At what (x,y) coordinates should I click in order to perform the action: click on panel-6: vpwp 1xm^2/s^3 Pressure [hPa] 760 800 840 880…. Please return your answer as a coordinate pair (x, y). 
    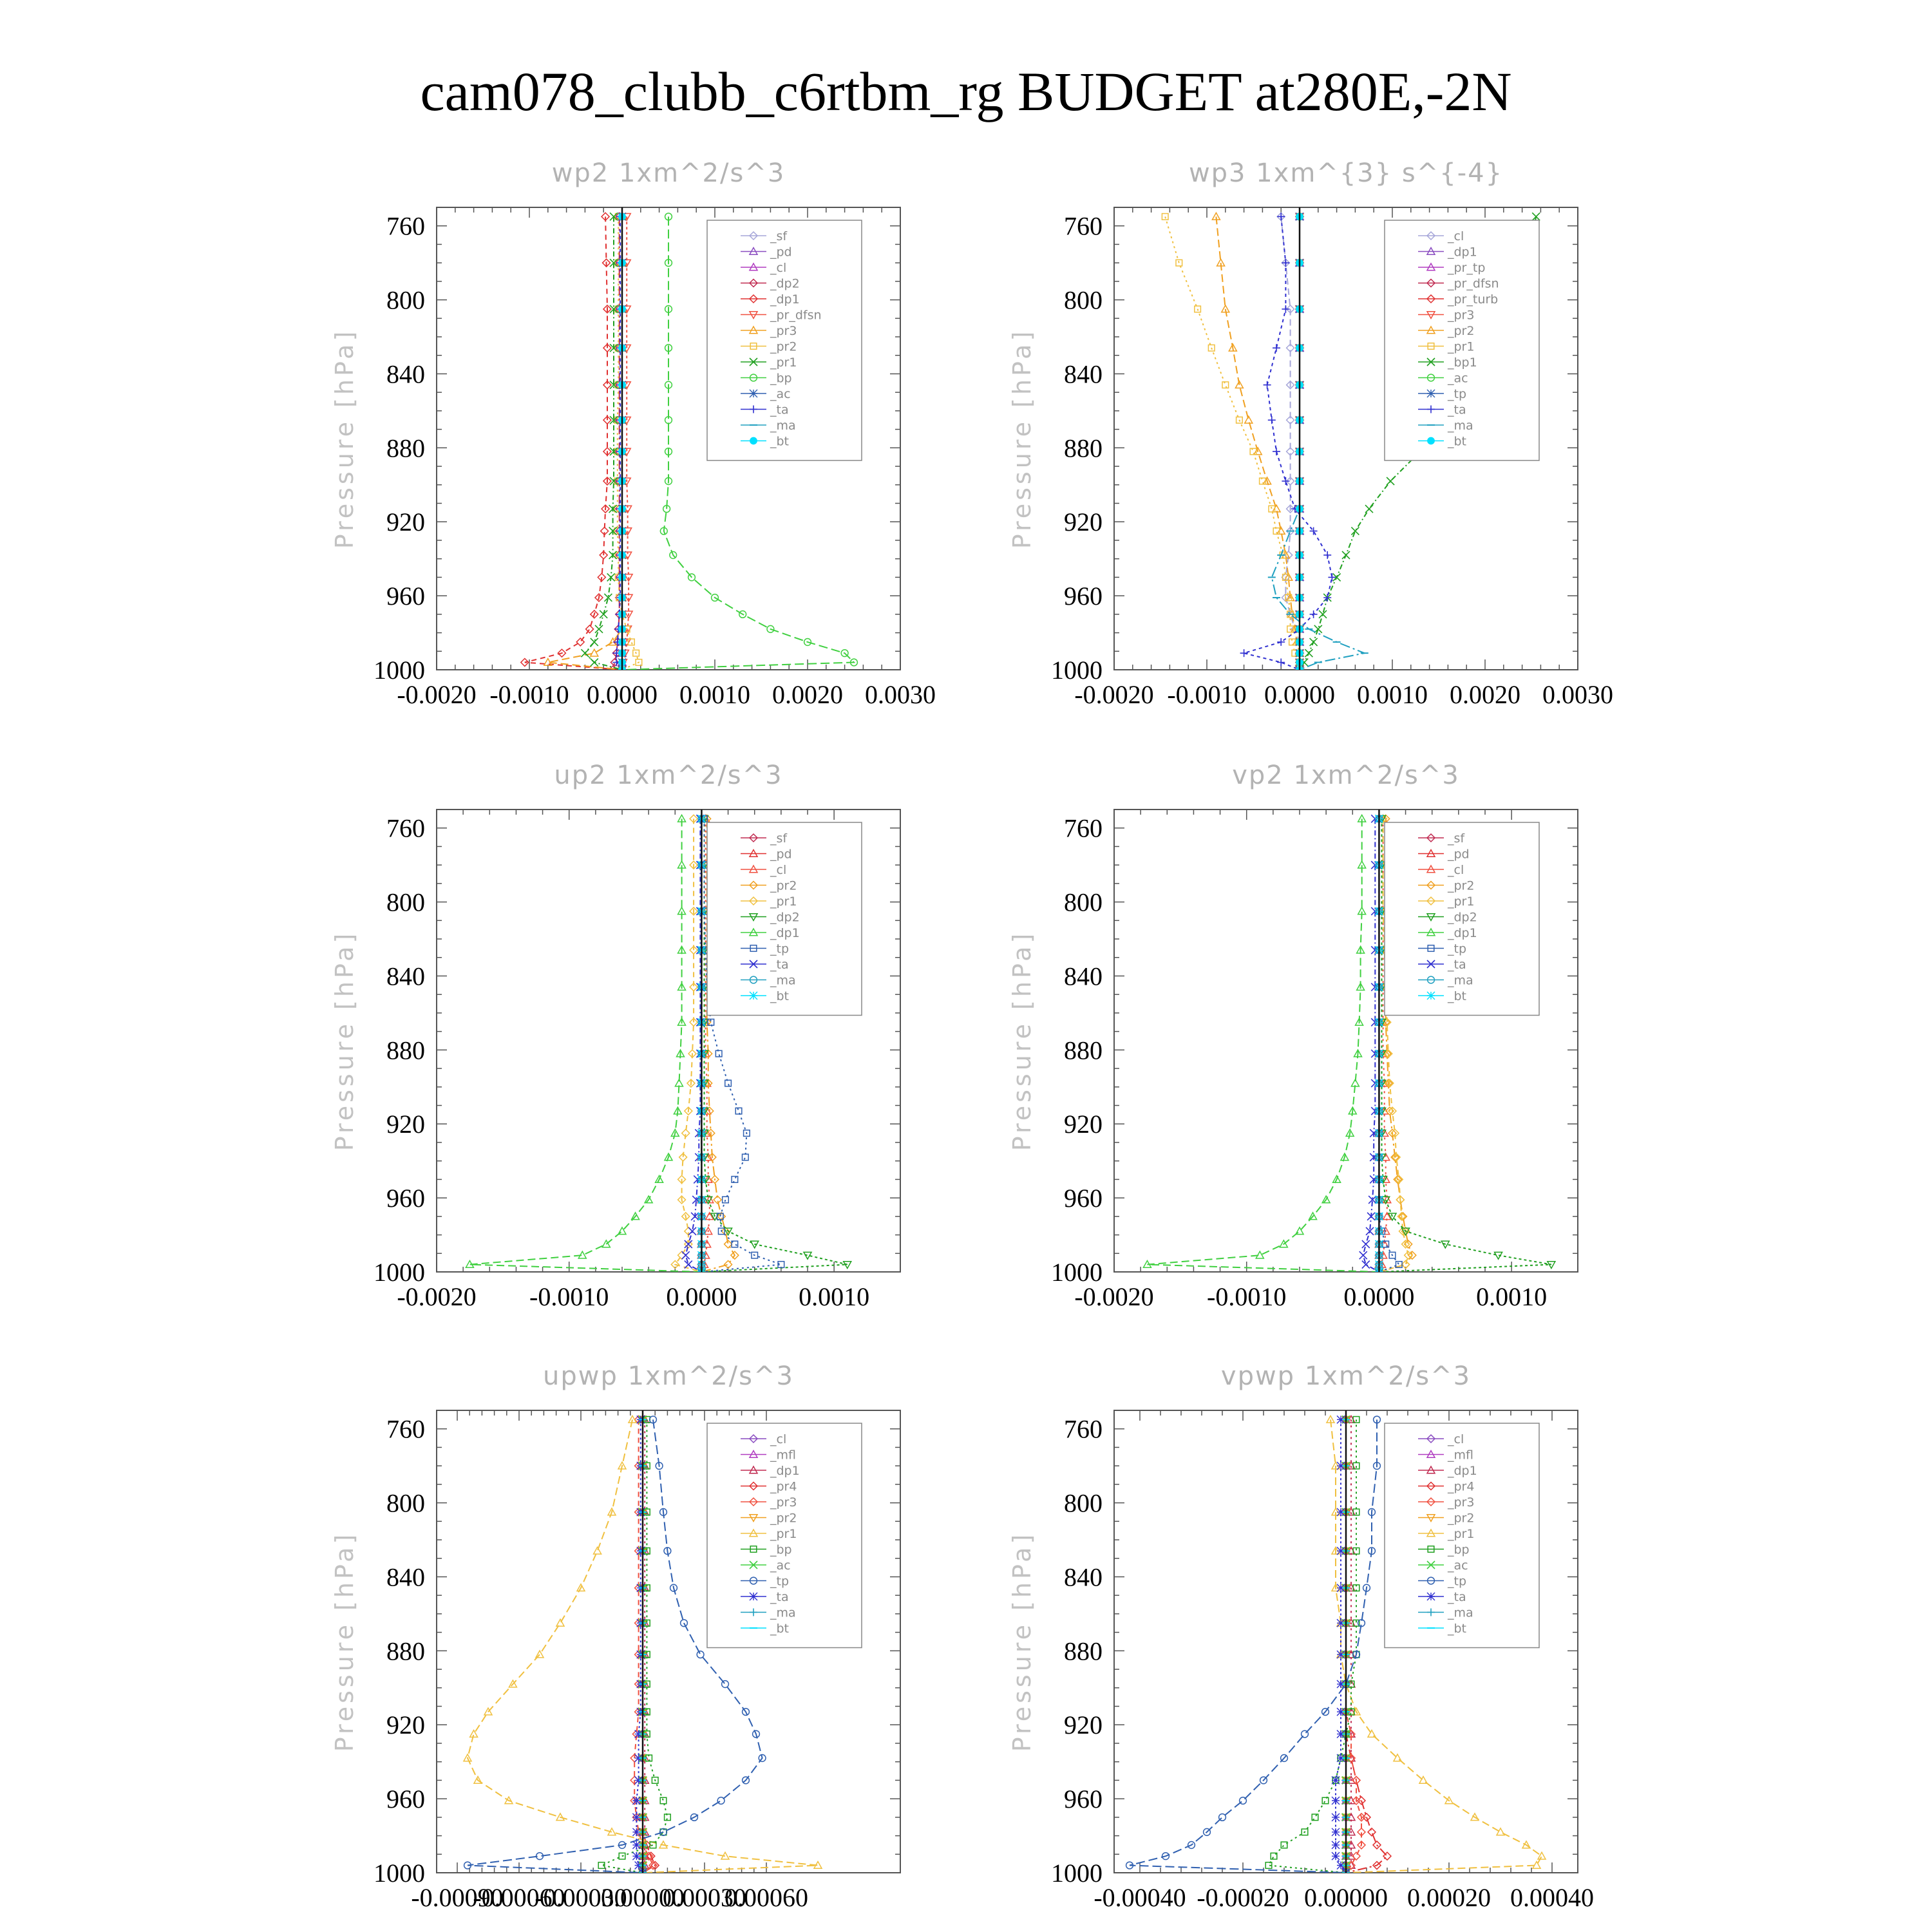
    Looking at the image, I should click on (1301, 1636).